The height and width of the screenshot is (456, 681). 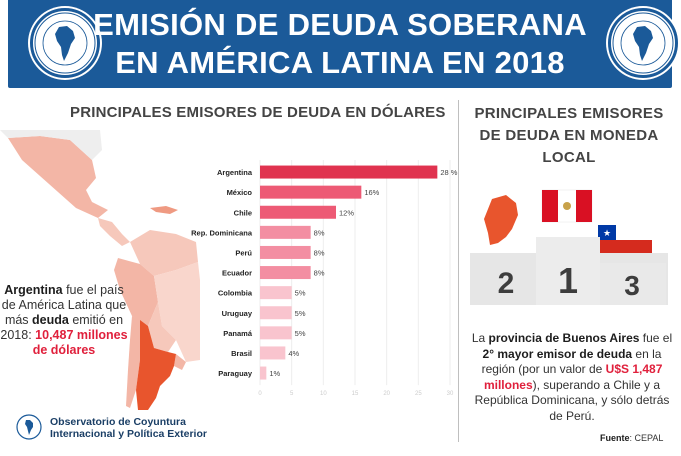 I want to click on map-central-america, so click(x=114, y=232).